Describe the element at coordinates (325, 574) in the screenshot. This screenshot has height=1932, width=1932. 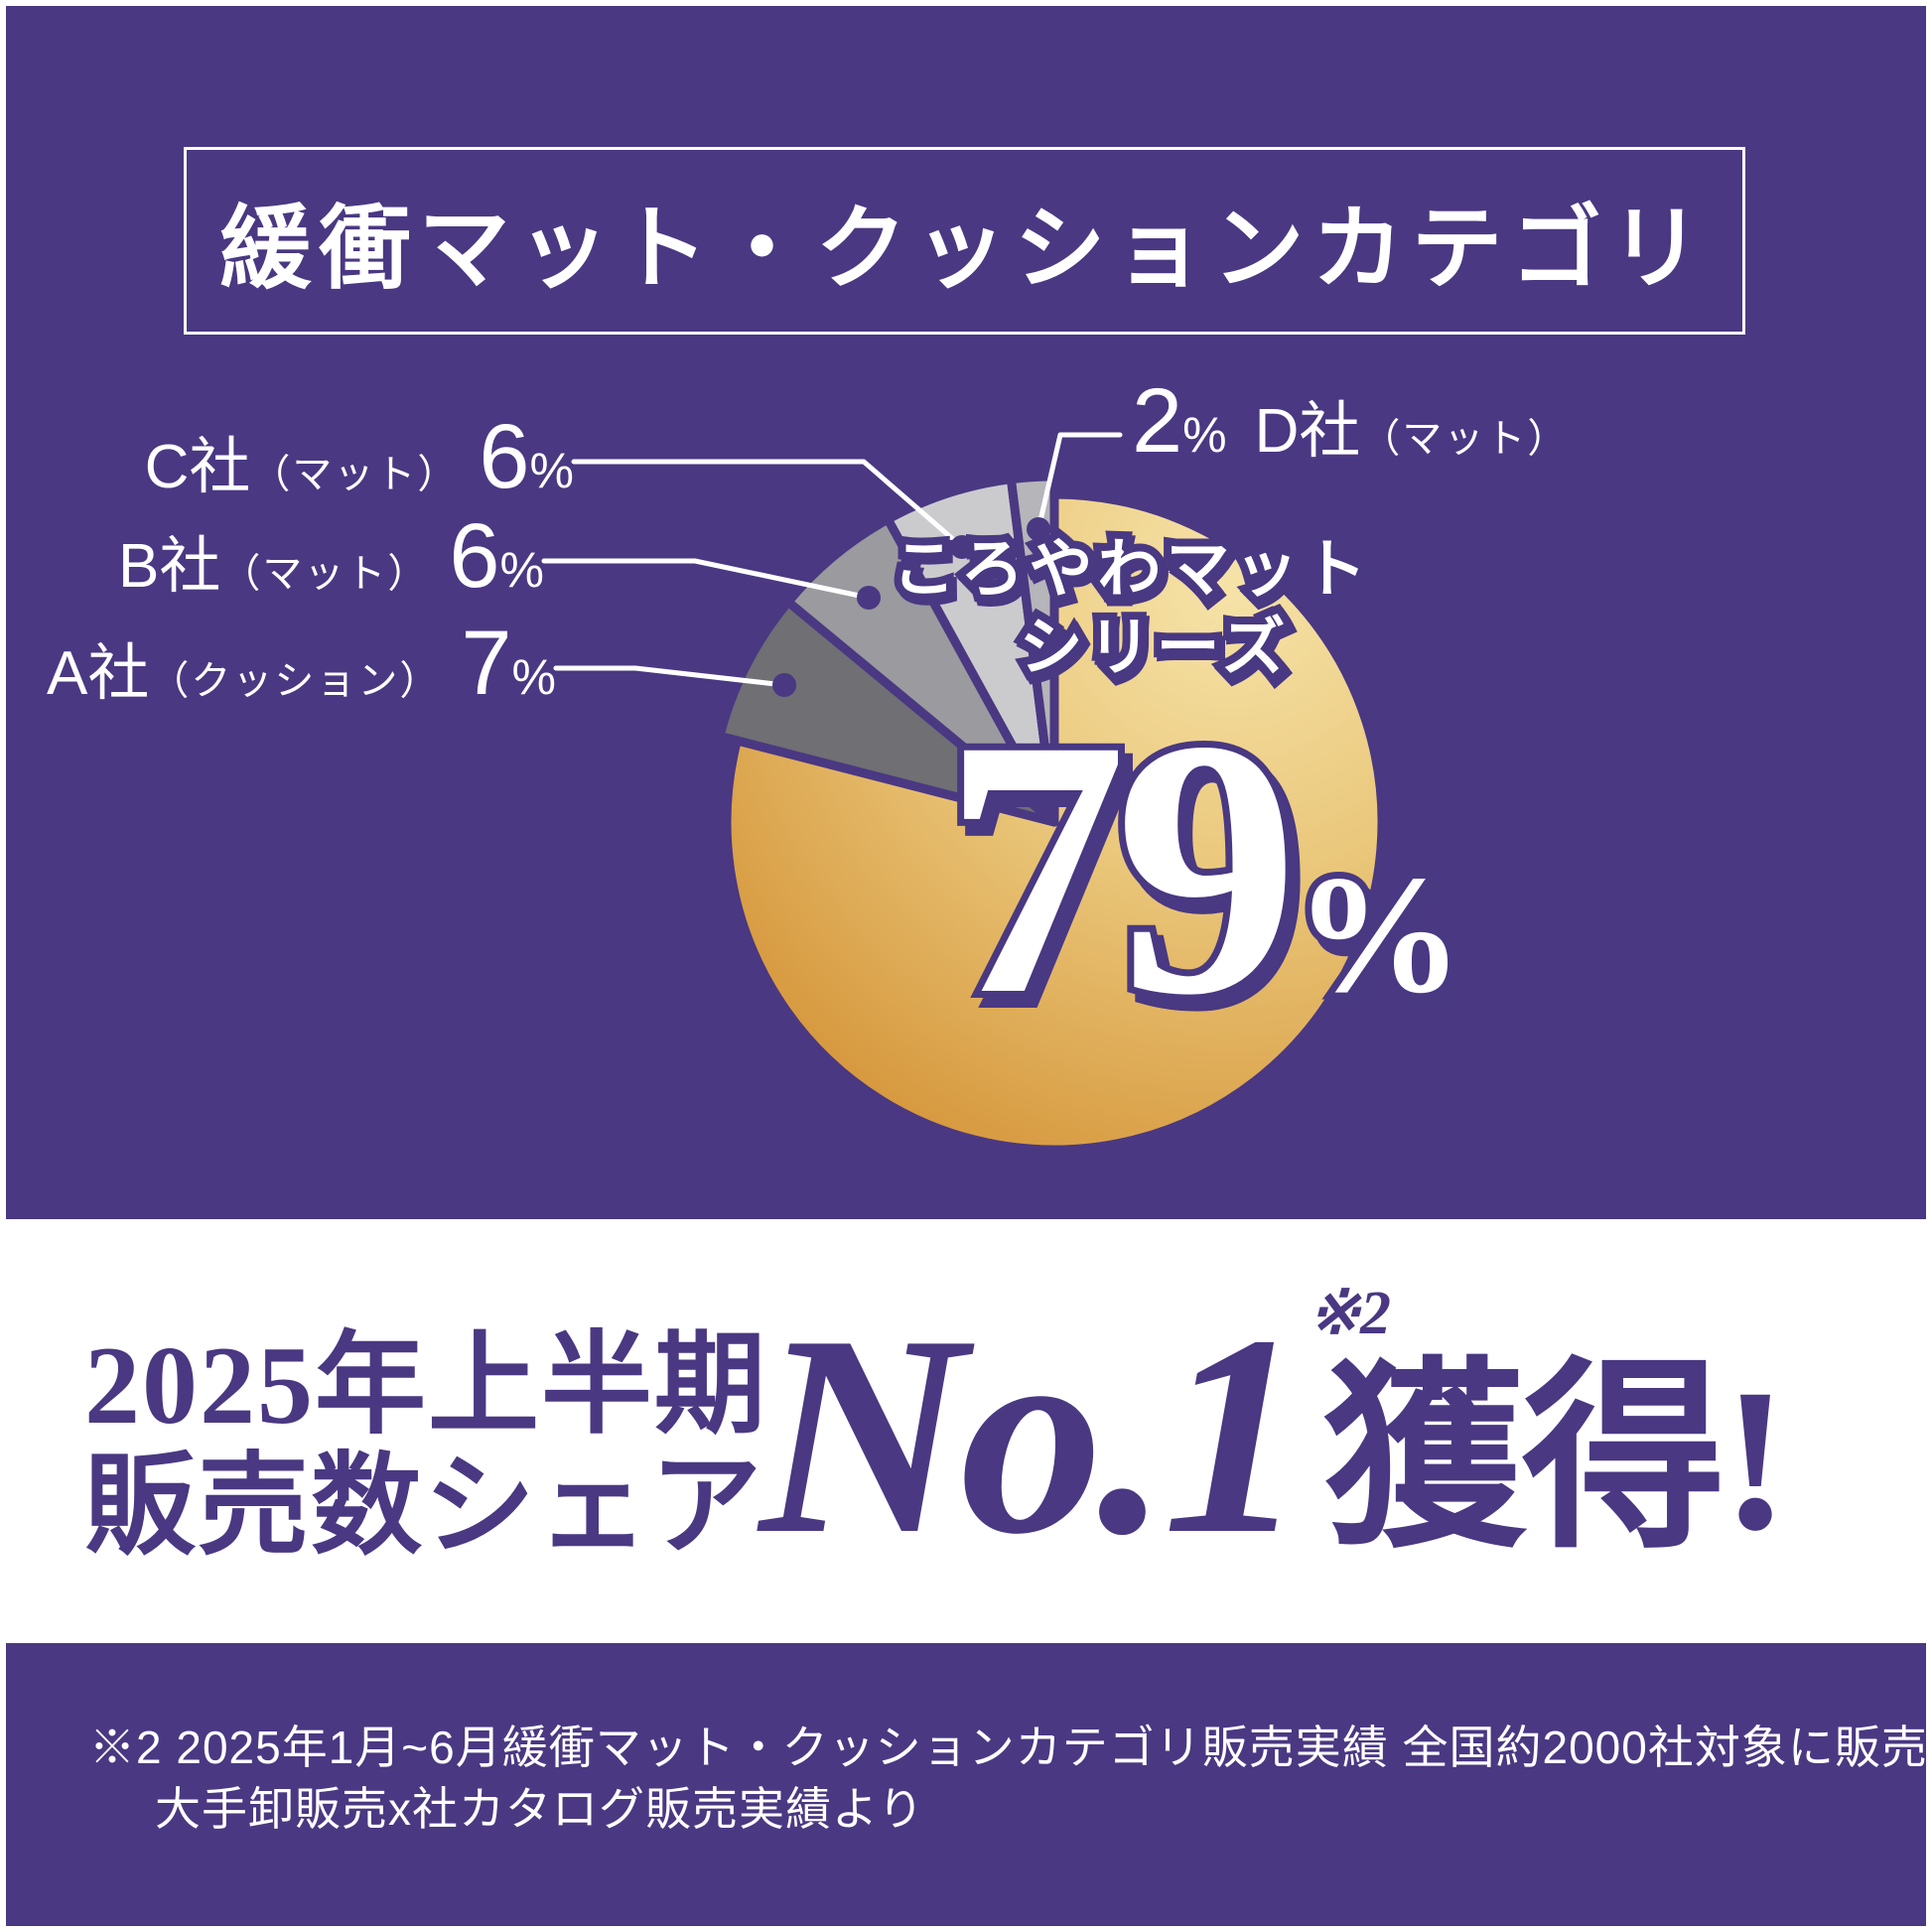
I see `label-b-paren: （マット）` at that location.